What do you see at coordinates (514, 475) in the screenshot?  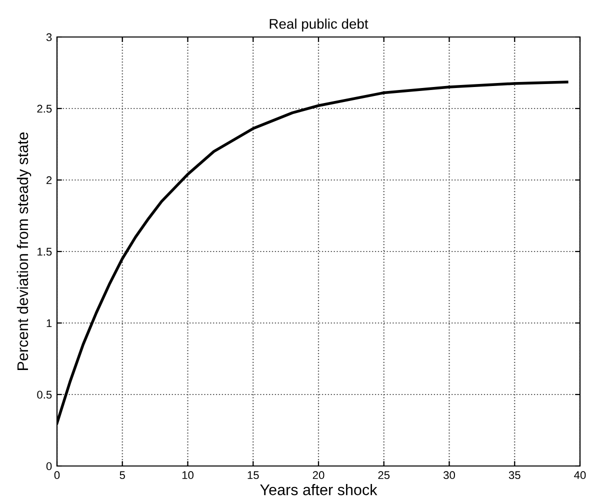 I see `x-tick-label: 35` at bounding box center [514, 475].